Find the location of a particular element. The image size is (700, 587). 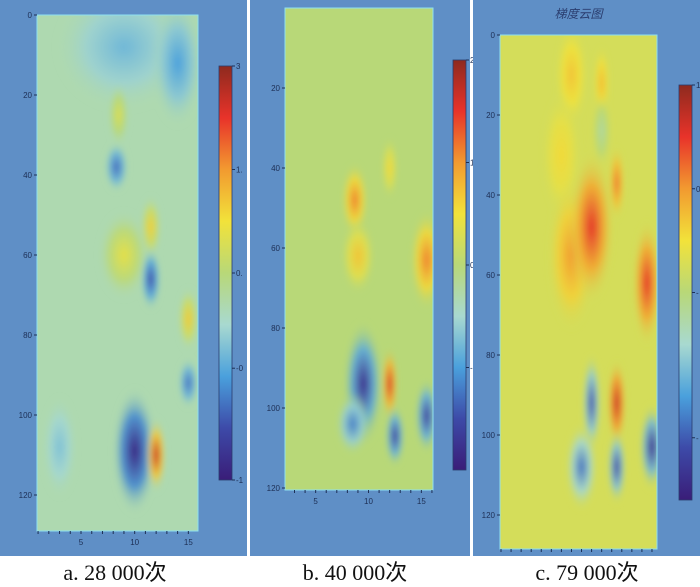

chart-title: 梯度云图 is located at coordinates (579, 14).